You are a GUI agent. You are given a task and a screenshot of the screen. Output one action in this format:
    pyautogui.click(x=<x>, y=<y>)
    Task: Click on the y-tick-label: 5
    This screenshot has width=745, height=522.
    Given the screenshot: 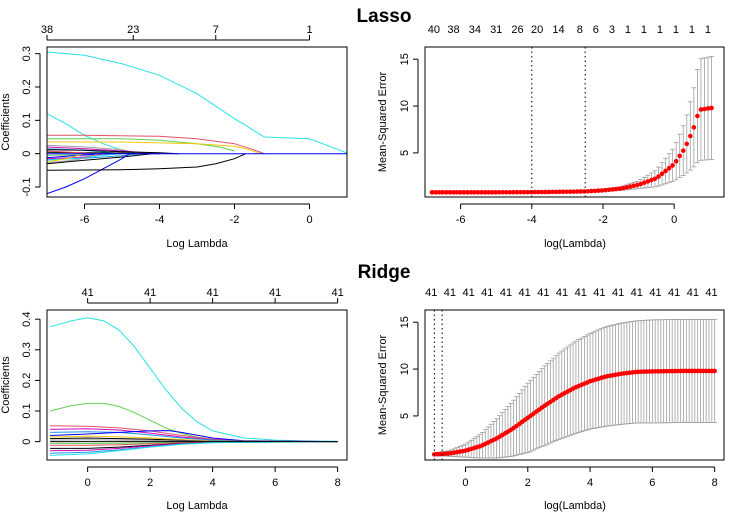 What is the action you would take?
    pyautogui.click(x=405, y=416)
    